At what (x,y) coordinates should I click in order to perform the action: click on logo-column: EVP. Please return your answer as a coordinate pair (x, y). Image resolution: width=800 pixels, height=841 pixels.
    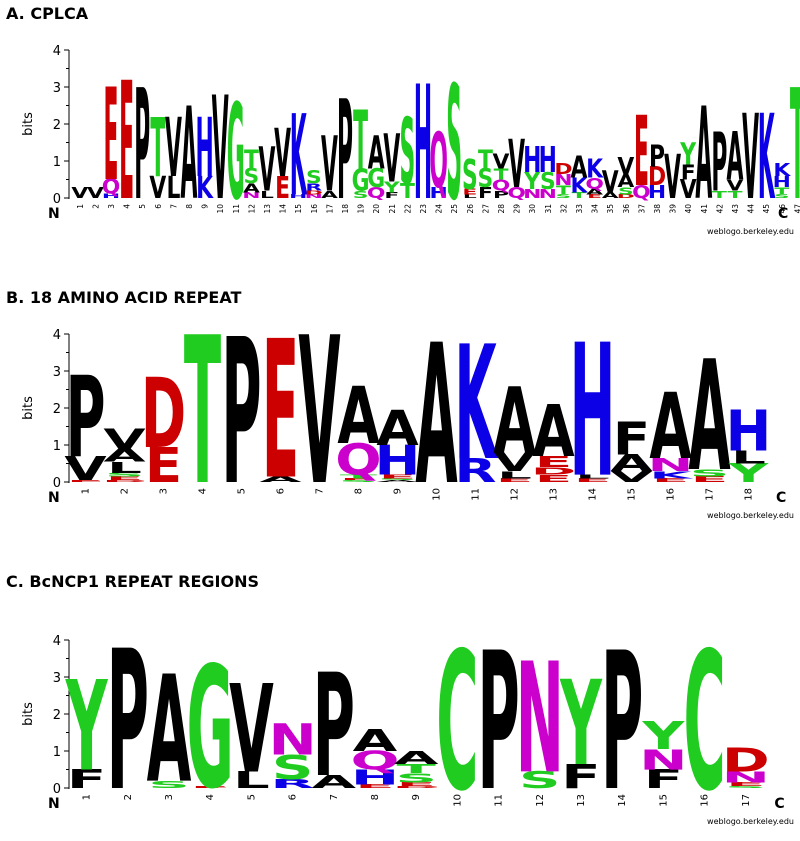
    Looking at the image, I should click on (85, 420).